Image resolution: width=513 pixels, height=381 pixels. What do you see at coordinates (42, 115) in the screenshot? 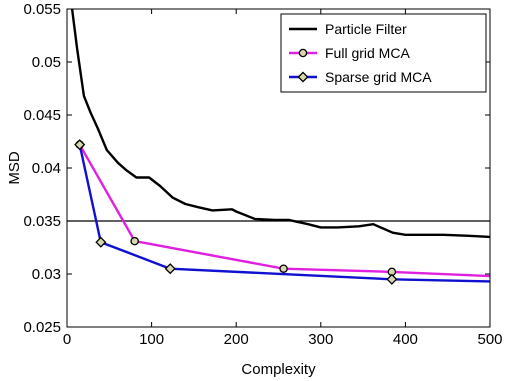
I see `y-tick-label: 0.045` at bounding box center [42, 115].